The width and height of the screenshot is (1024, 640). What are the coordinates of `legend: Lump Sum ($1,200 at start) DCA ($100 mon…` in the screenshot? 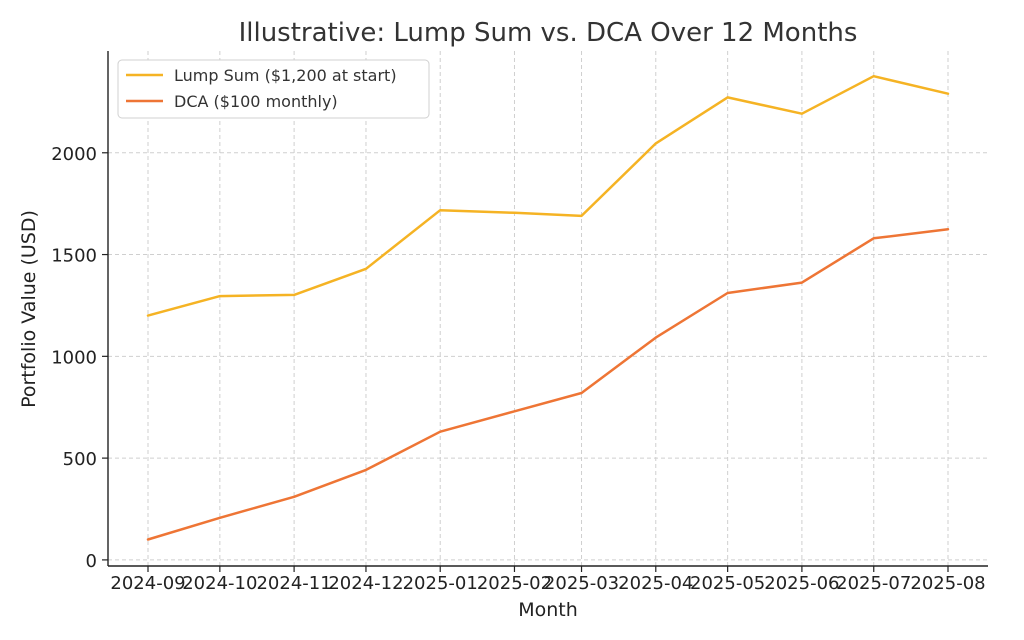 It's located at (273, 89).